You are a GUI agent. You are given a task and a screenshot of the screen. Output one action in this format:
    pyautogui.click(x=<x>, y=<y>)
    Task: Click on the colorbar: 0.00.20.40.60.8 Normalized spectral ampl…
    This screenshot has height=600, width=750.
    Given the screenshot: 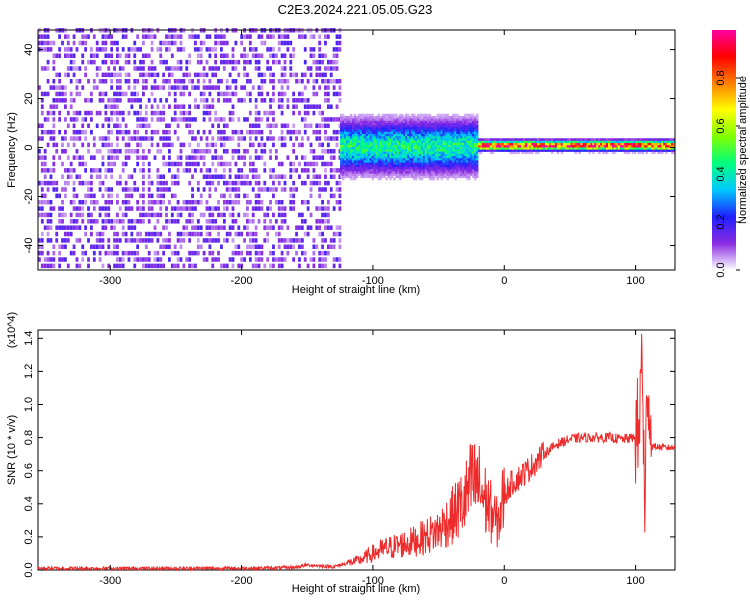 What is the action you would take?
    pyautogui.click(x=730, y=154)
    